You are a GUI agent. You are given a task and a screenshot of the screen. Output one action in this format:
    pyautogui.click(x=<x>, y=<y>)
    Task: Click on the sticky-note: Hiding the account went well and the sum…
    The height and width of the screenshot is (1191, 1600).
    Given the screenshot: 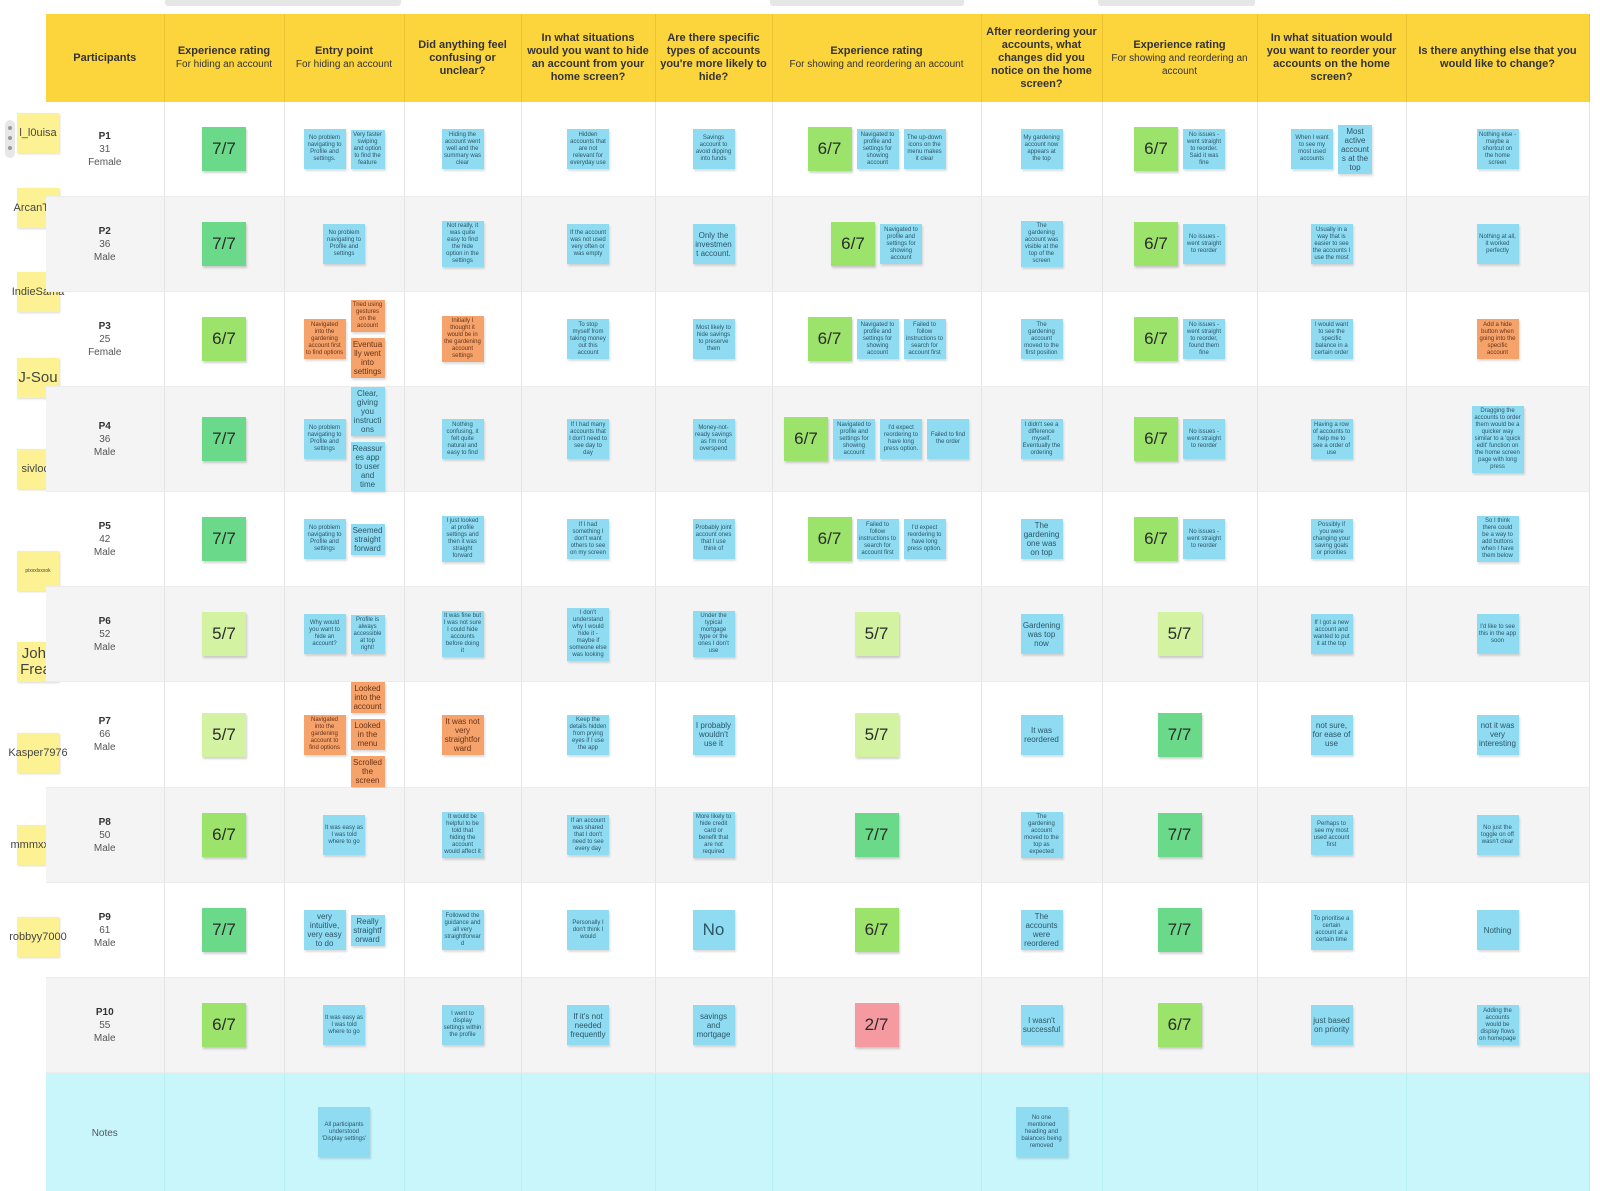 What is the action you would take?
    pyautogui.click(x=463, y=149)
    